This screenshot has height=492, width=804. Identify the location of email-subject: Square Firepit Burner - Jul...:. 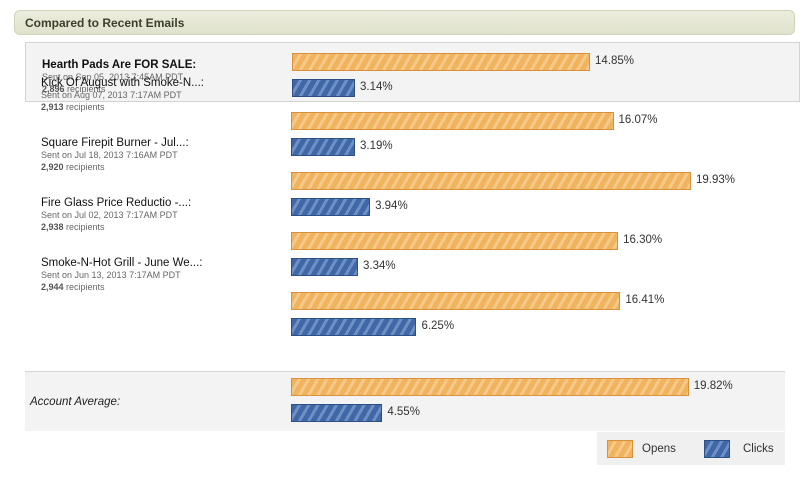
(115, 143).